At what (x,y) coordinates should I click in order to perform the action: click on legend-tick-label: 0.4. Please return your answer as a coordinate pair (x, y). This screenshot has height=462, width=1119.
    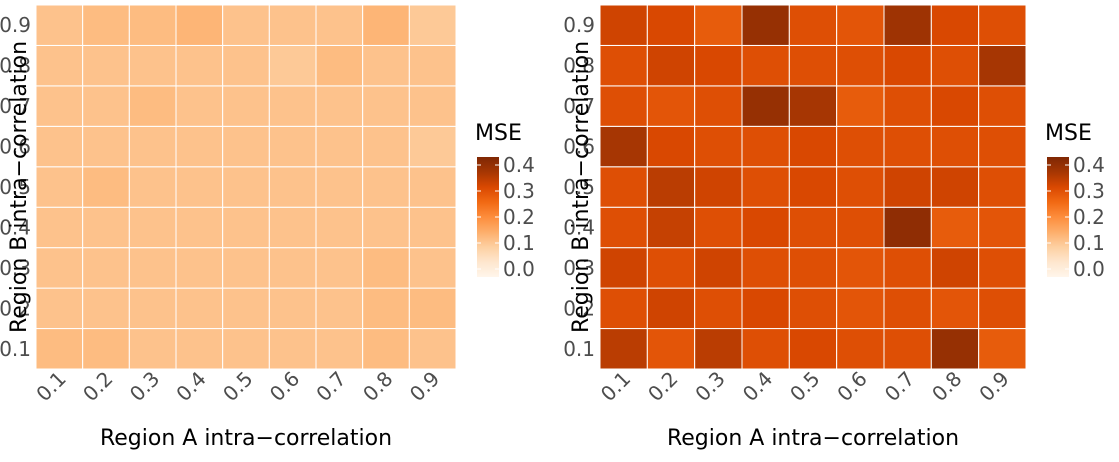
    Looking at the image, I should click on (1089, 165).